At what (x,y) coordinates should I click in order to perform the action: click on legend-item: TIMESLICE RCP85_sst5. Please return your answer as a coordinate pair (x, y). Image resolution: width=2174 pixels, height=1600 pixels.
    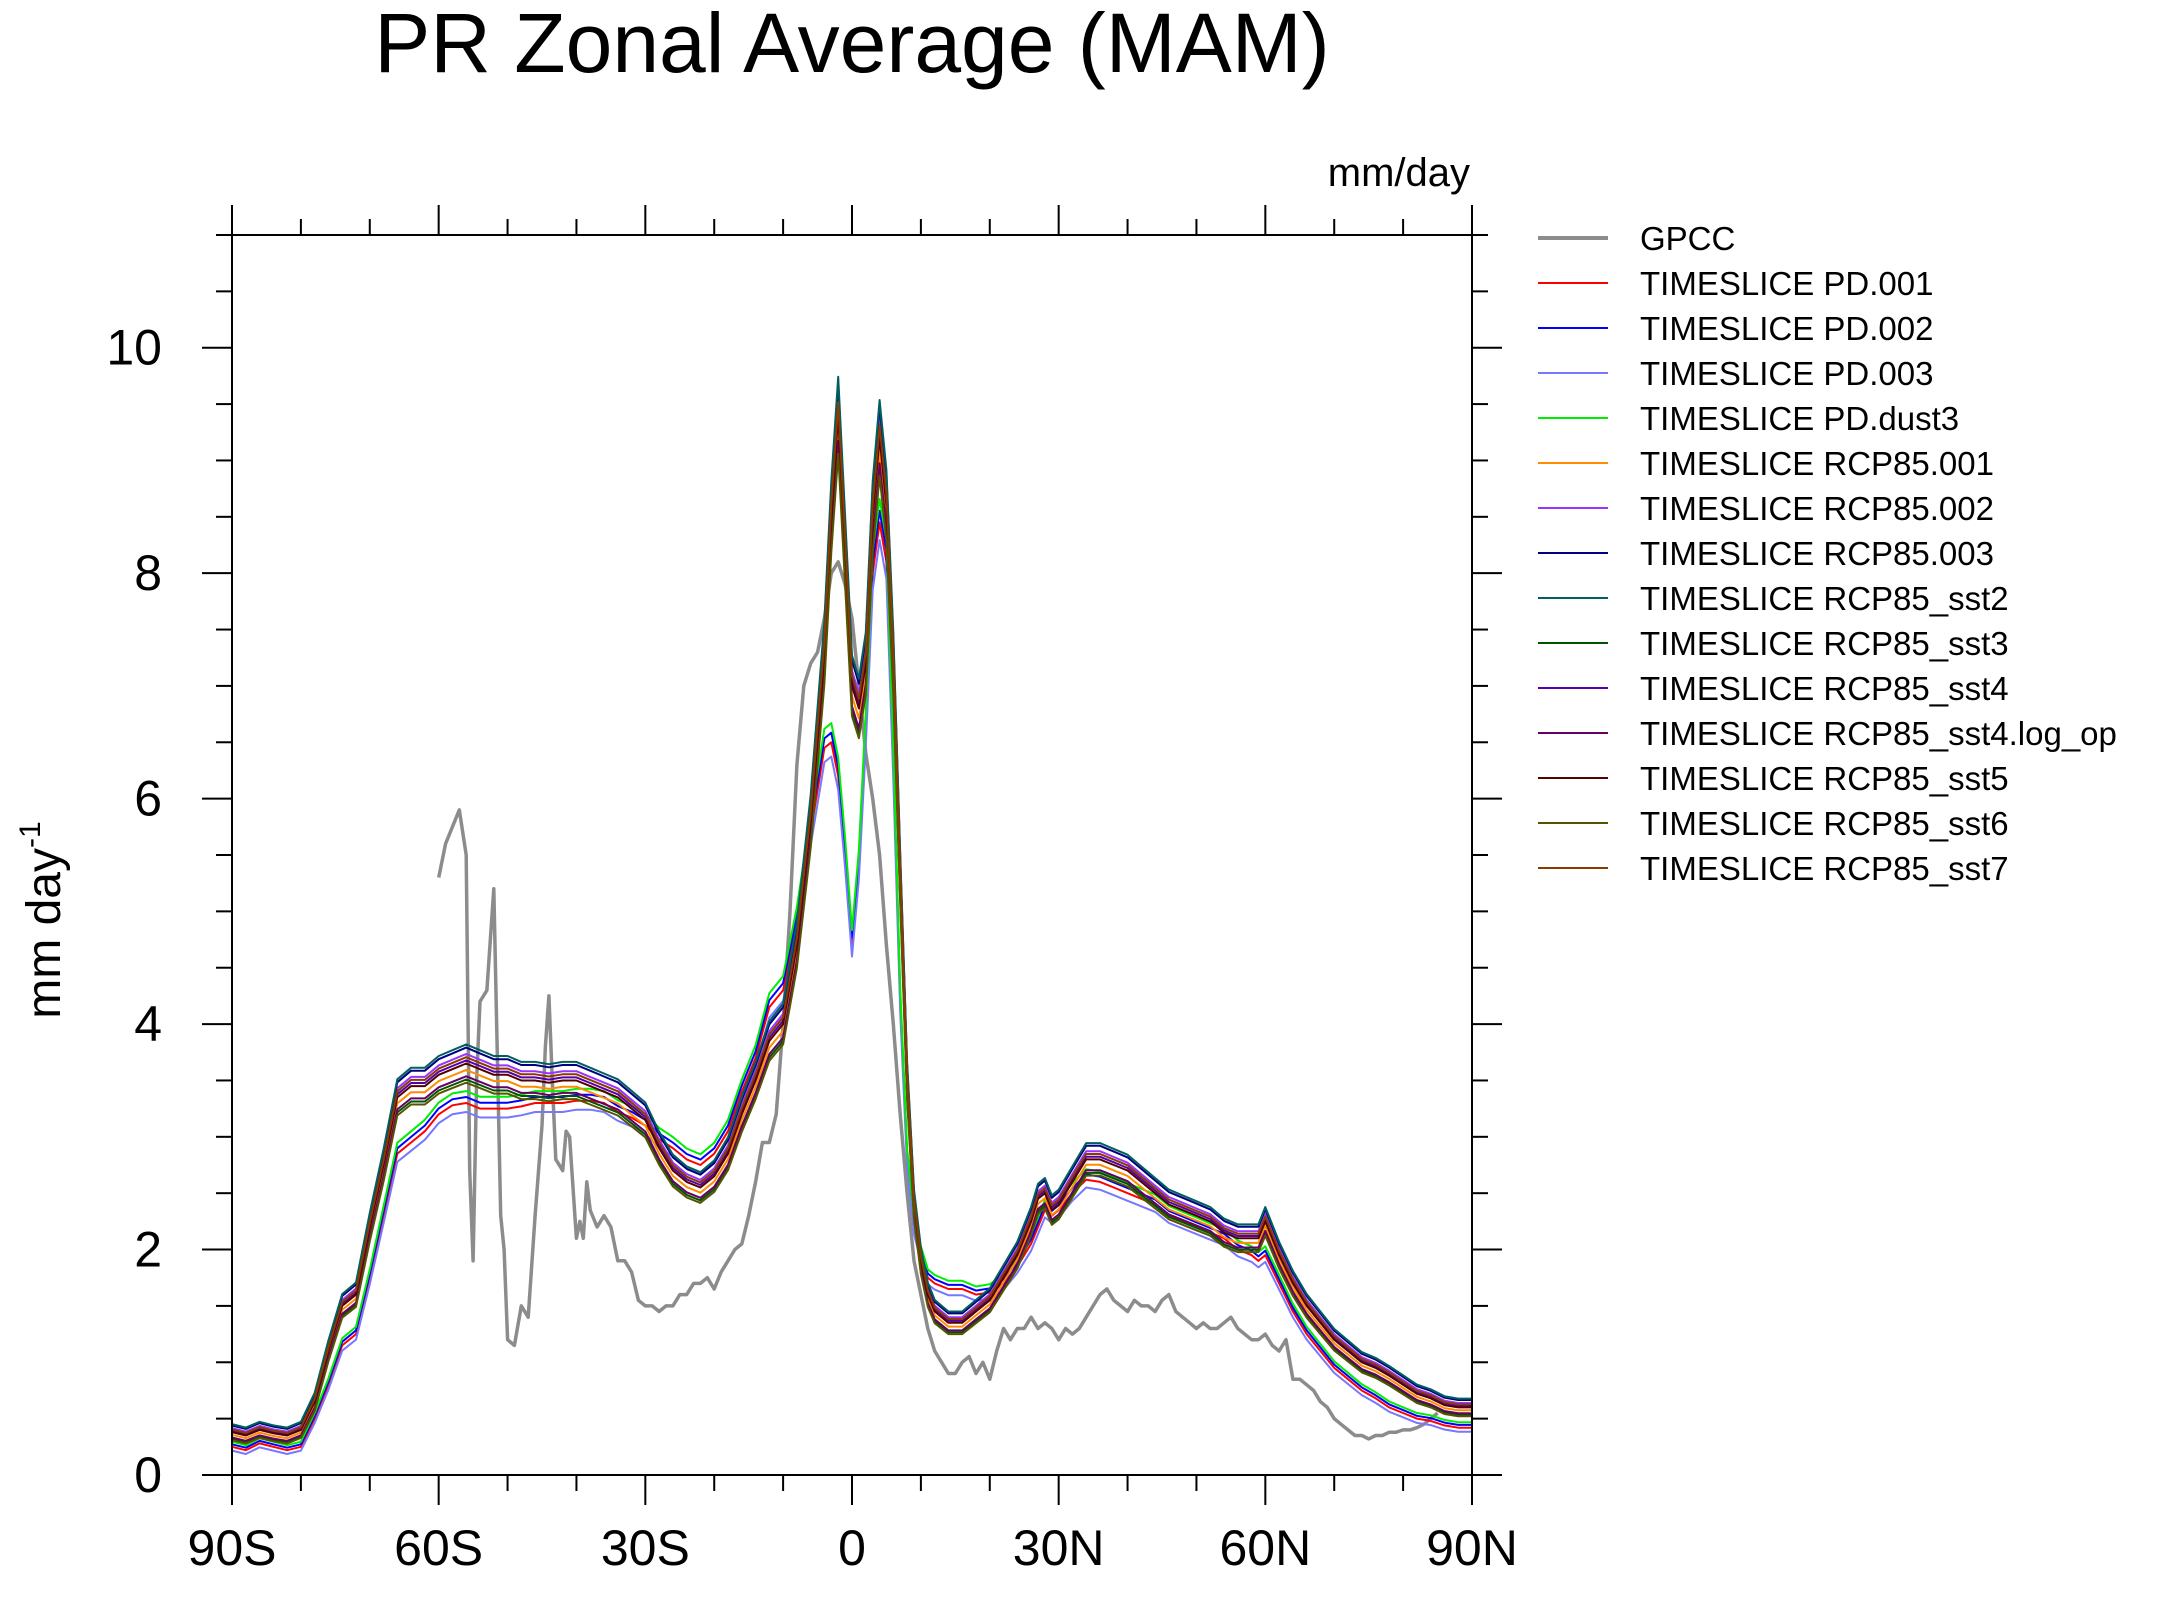
    Looking at the image, I should click on (1773, 778).